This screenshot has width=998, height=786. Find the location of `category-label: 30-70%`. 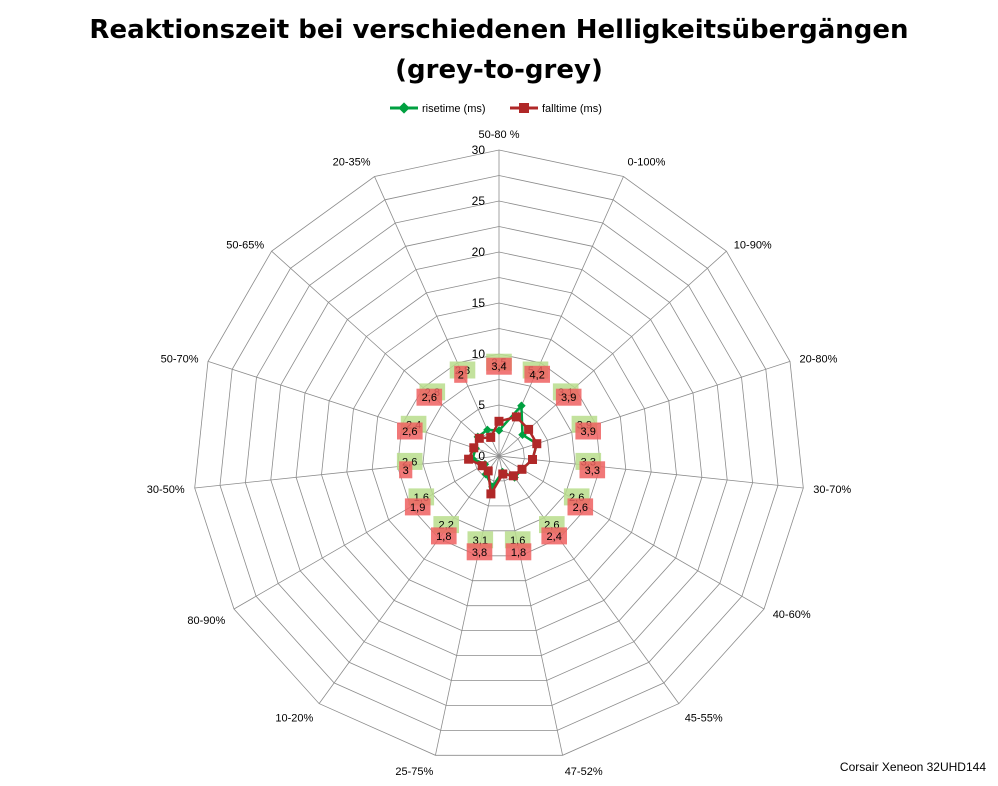

category-label: 30-70% is located at coordinates (832, 490).